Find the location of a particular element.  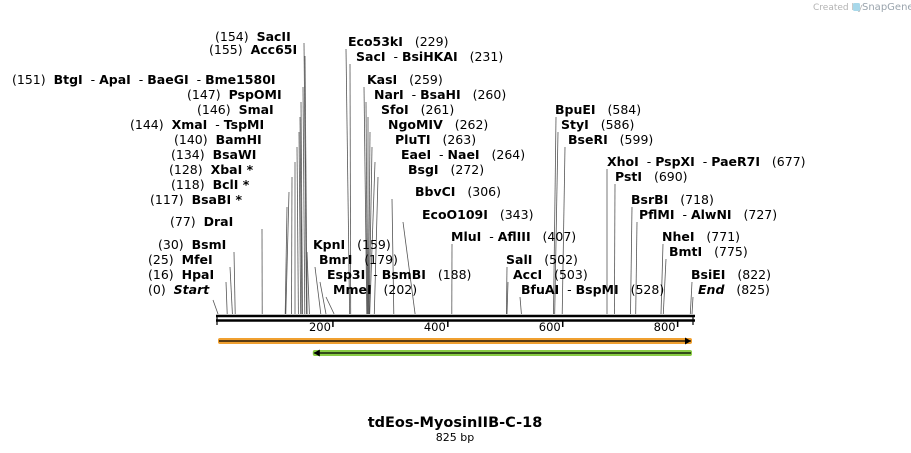

enzyme-name: HpaI is located at coordinates (198, 274).